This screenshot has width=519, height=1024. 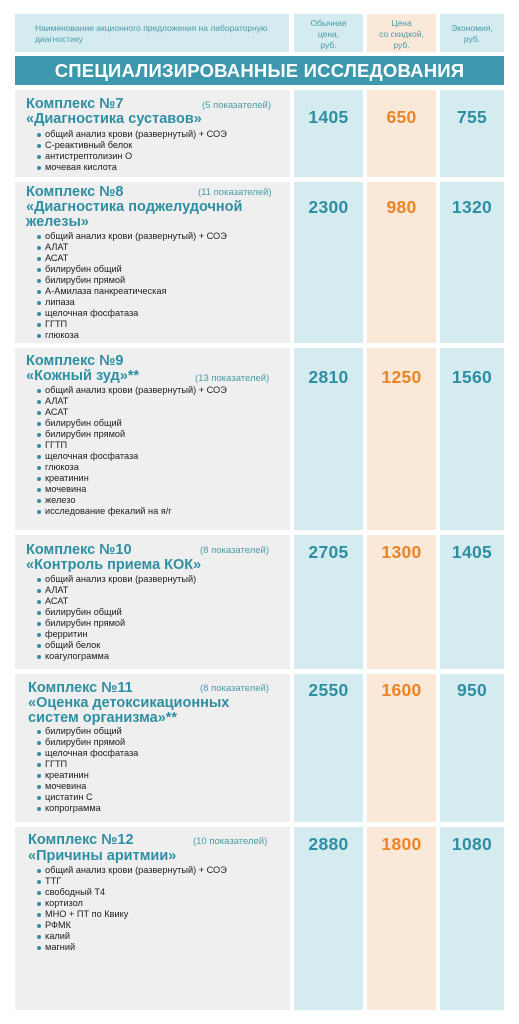 I want to click on indicator-item: исследование фекалий на я/г, so click(x=132, y=511).